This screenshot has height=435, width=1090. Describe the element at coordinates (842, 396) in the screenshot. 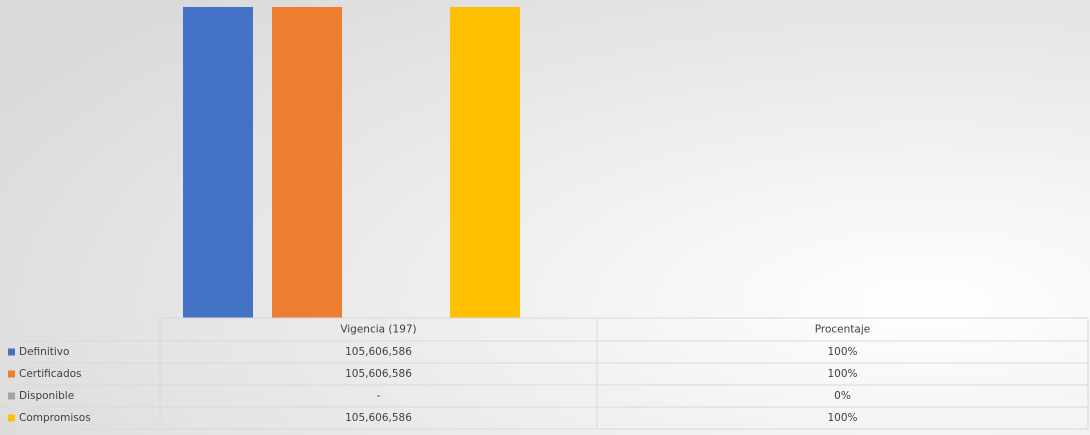

I see `value-label: 0%` at that location.